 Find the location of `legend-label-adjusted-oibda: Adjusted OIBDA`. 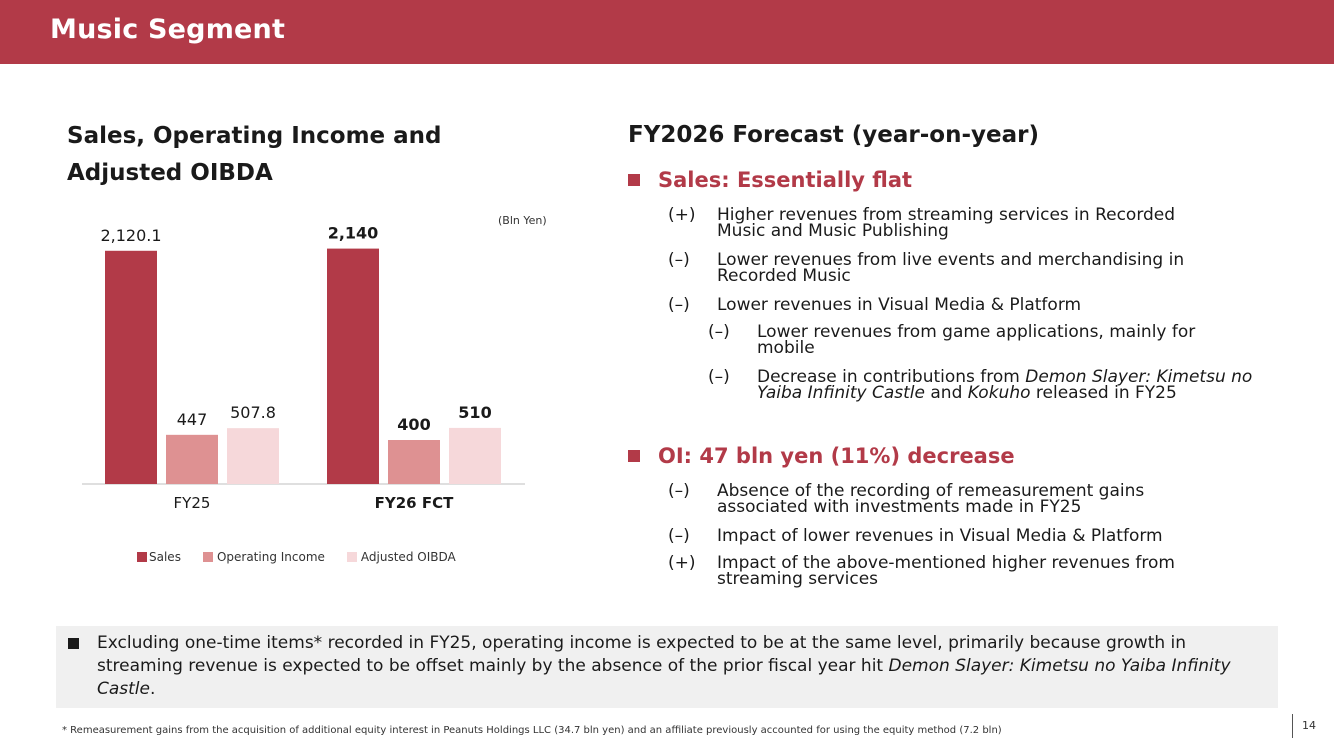

legend-label-adjusted-oibda: Adjusted OIBDA is located at coordinates (408, 557).